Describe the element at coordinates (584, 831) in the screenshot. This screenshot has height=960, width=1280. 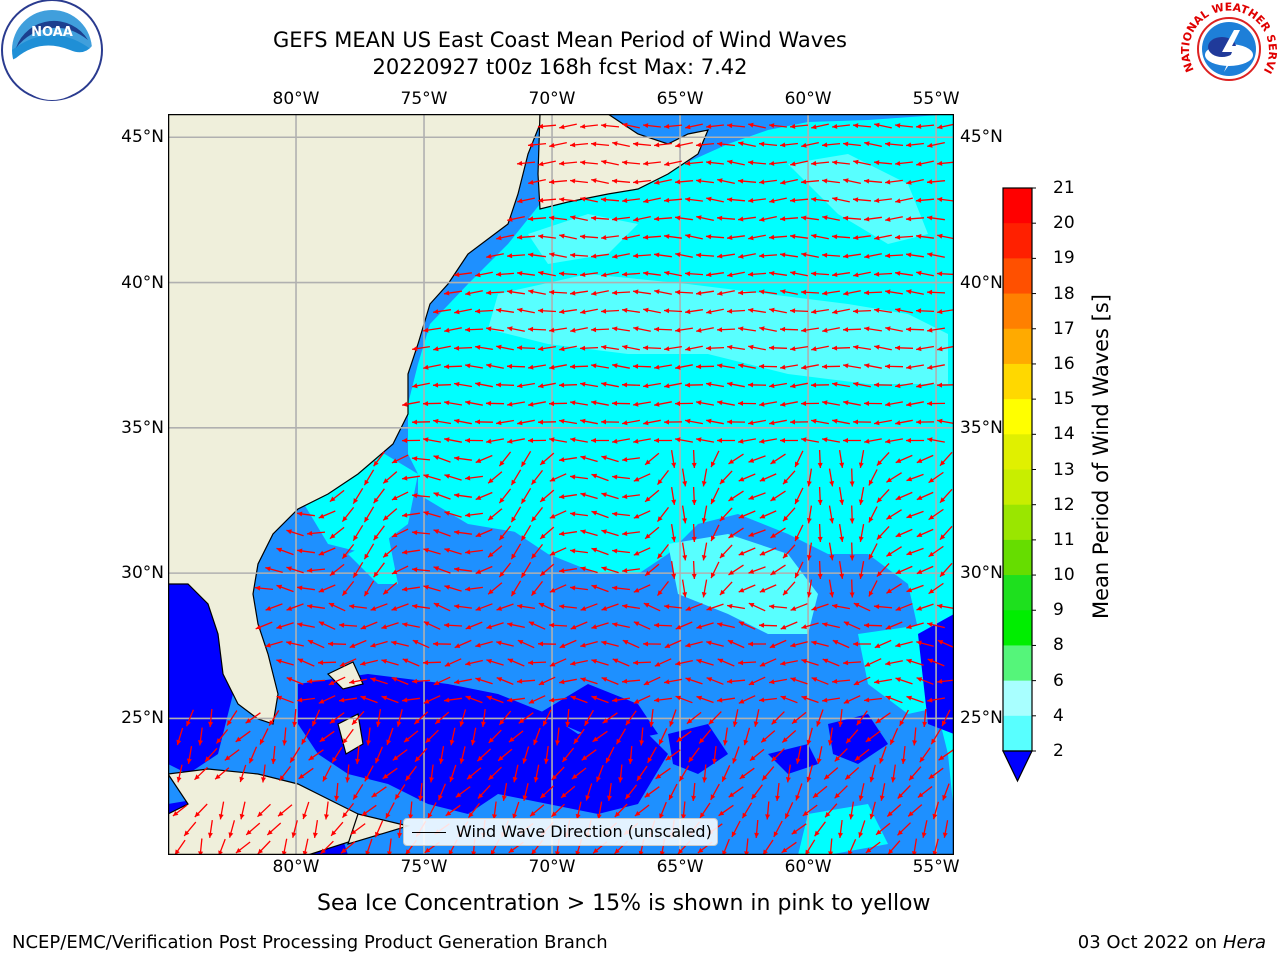
I see `legend-label: Wind Wave Direction (unscaled)` at that location.